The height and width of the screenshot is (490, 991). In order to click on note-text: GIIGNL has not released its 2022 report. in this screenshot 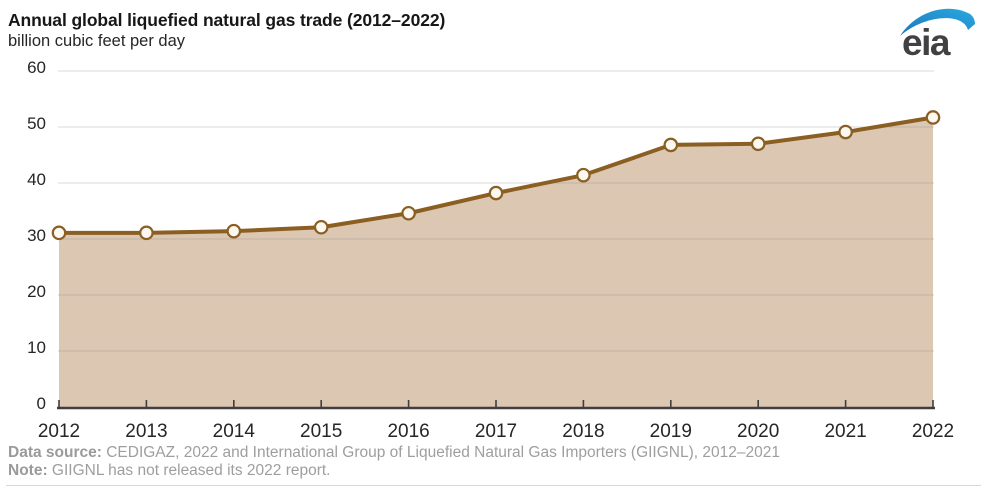, I will do `click(189, 470)`.